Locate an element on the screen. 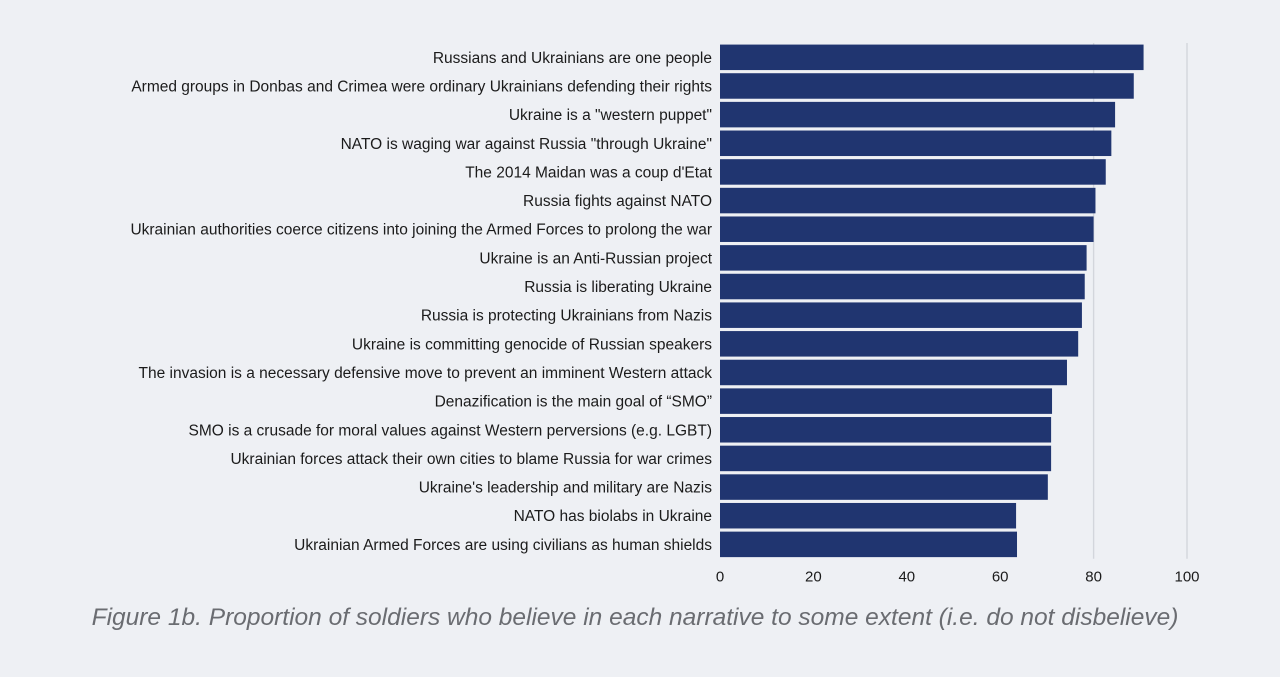  category-label: NATO has biolabs in Ukraine is located at coordinates (613, 516).